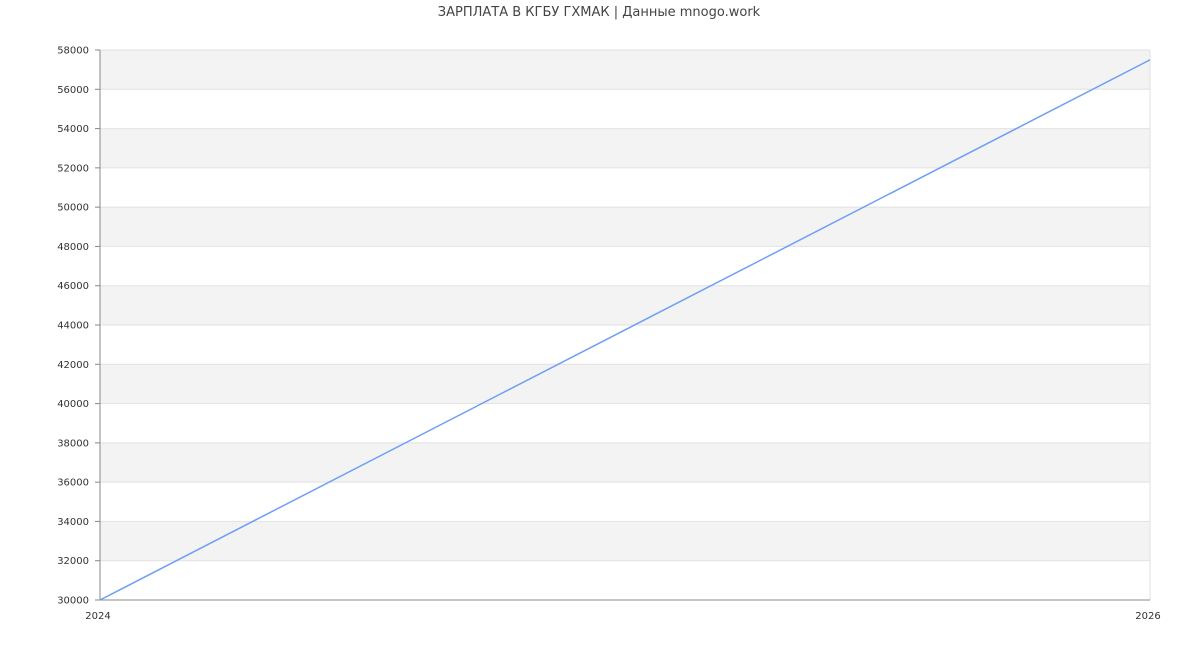  What do you see at coordinates (73, 326) in the screenshot?
I see `y-tick-label: 44000` at bounding box center [73, 326].